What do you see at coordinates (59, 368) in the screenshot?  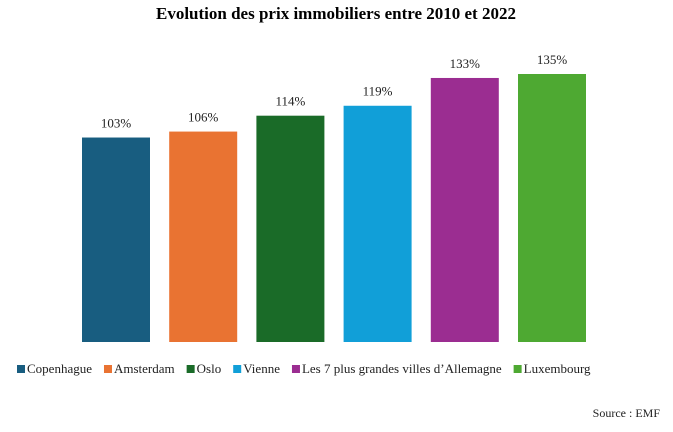 I see `legend-label: Copenhague` at bounding box center [59, 368].